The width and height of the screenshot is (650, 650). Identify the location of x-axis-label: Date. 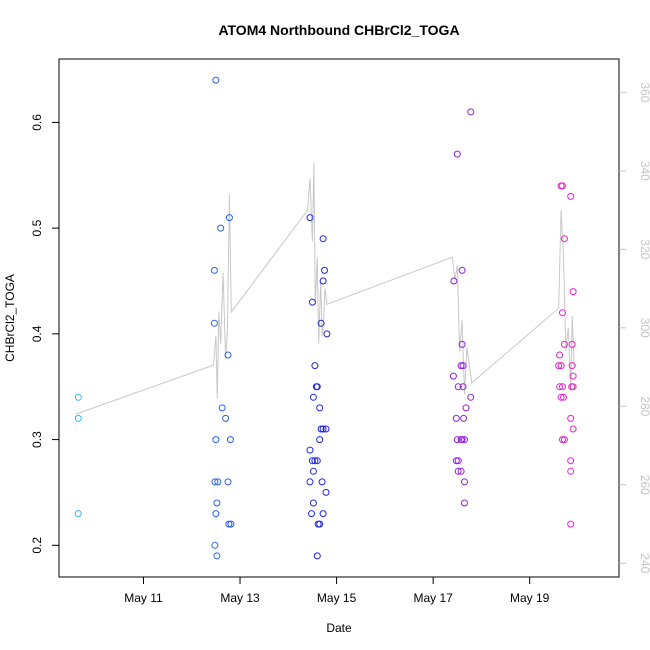
(339, 628).